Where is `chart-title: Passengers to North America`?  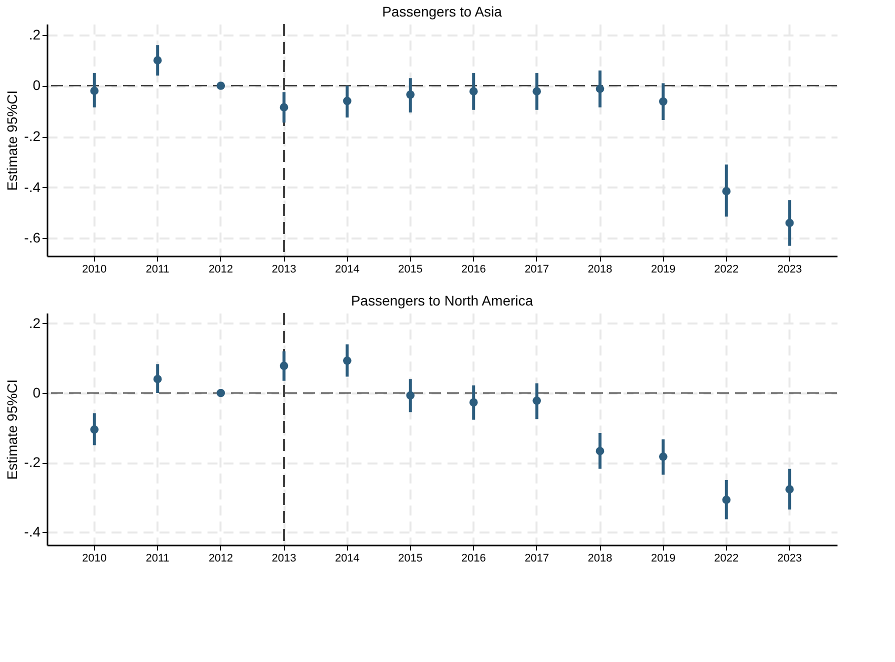
chart-title: Passengers to North America is located at coordinates (442, 300).